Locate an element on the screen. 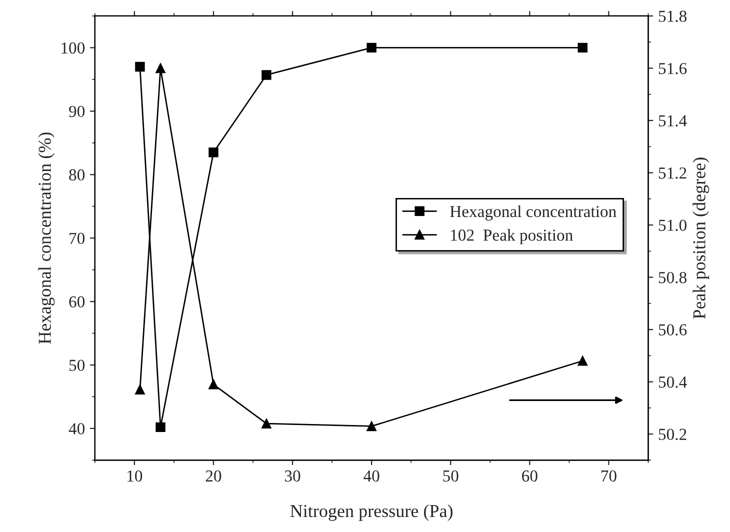 The height and width of the screenshot is (532, 730). y2-tick-label: 51.4 is located at coordinates (672, 120).